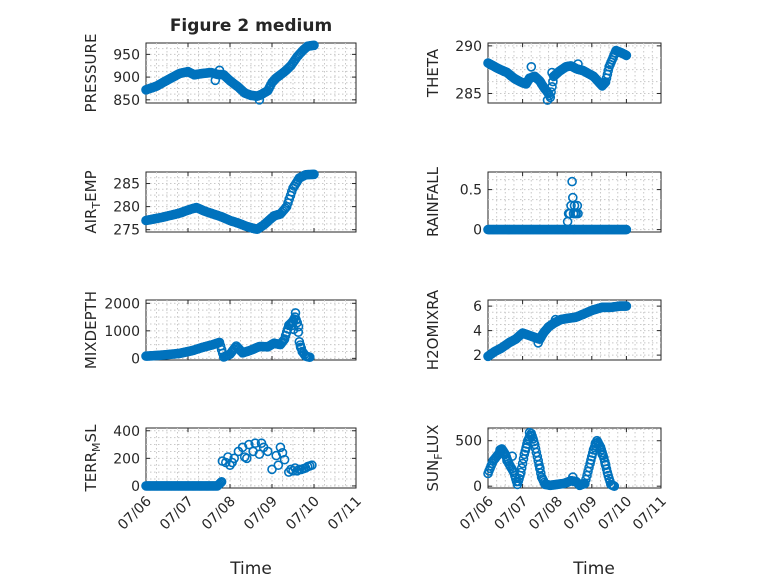  Describe the element at coordinates (477, 356) in the screenshot. I see `y-tick-label: 2` at that location.